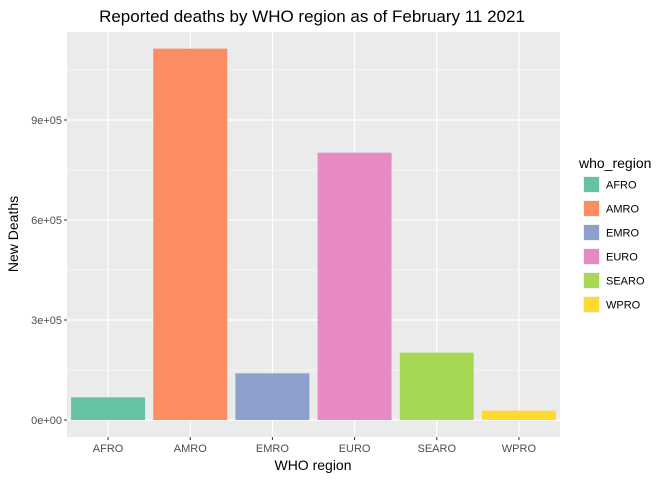 The height and width of the screenshot is (480, 672). I want to click on x-tick-label: AFRO, so click(108, 449).